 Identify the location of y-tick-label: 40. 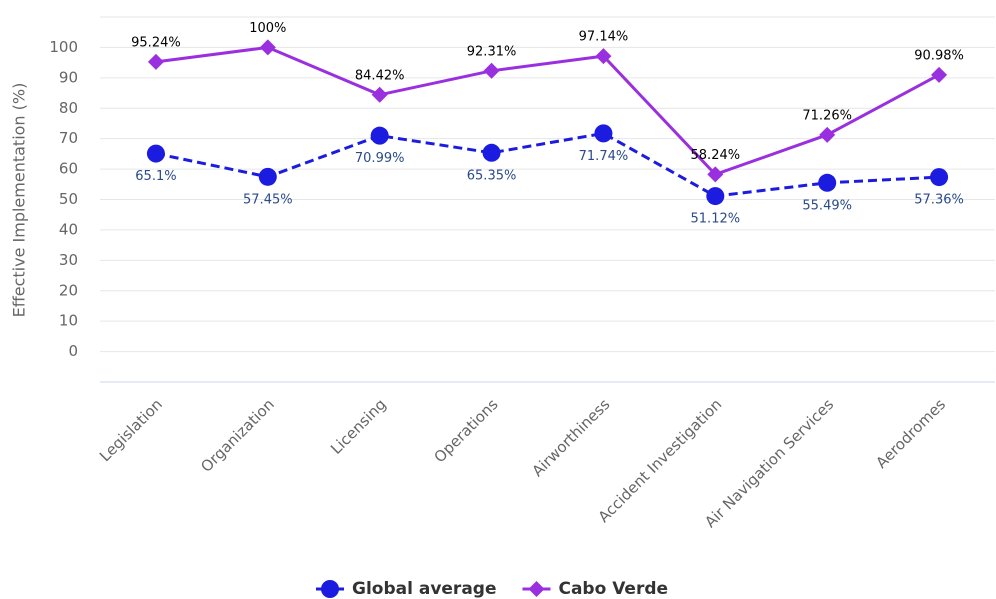
(68, 229).